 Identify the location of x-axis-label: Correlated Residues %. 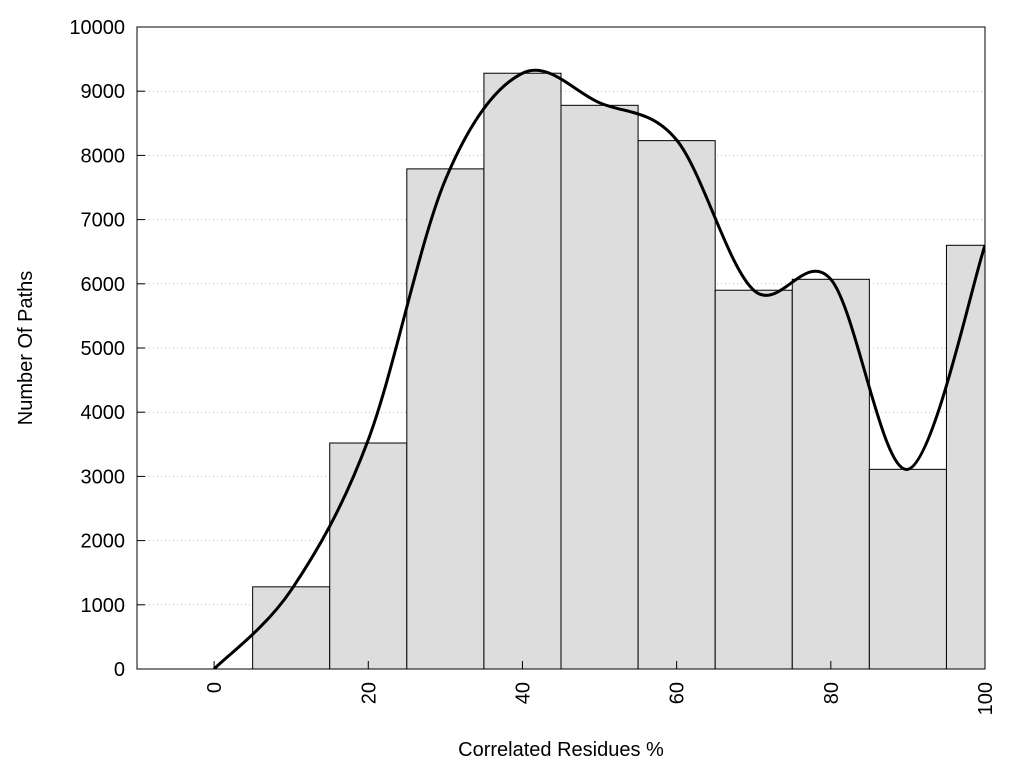
(561, 750).